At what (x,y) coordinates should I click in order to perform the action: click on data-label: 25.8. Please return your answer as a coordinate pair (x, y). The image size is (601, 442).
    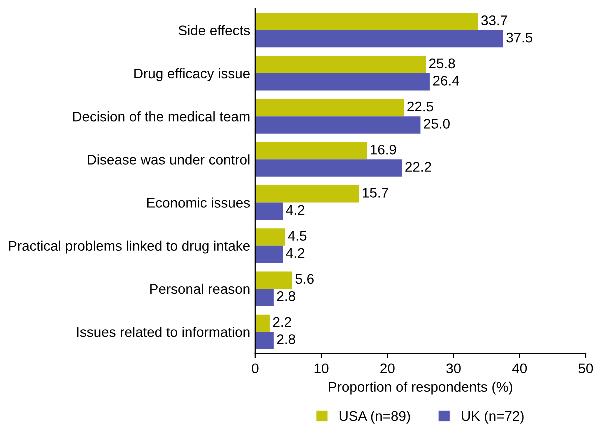
    Looking at the image, I should click on (442, 63).